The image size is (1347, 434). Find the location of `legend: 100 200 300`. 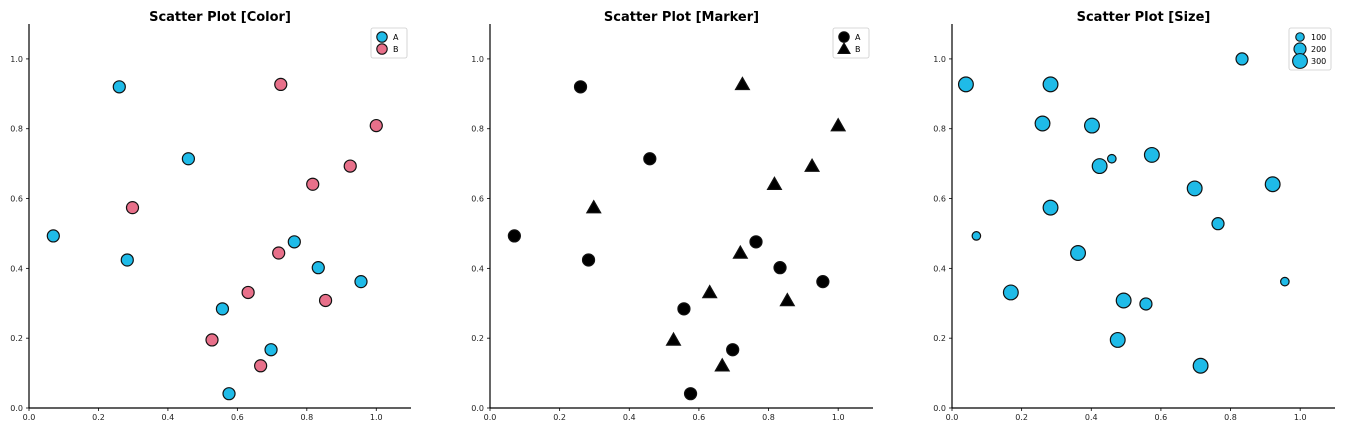

legend: 100 200 300 is located at coordinates (1310, 49).